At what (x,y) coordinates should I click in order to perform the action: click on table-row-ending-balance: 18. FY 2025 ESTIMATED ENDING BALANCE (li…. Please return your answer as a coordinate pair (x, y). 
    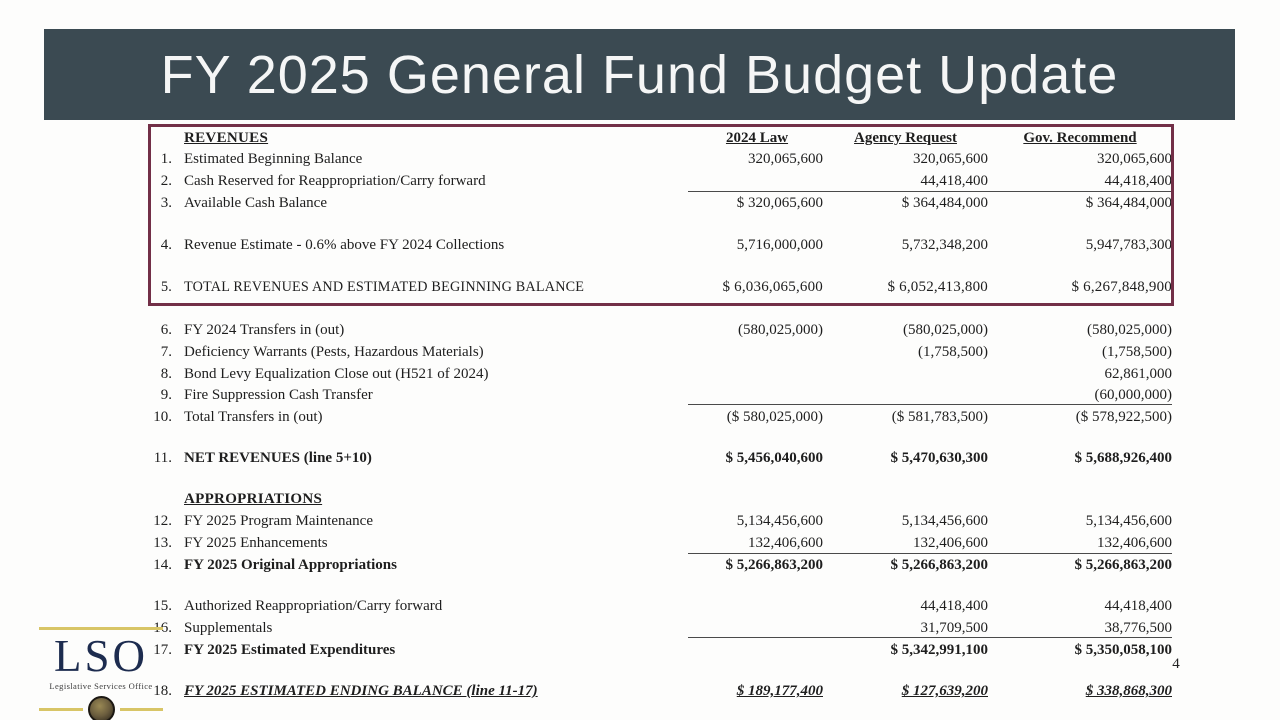
    Looking at the image, I should click on (660, 691).